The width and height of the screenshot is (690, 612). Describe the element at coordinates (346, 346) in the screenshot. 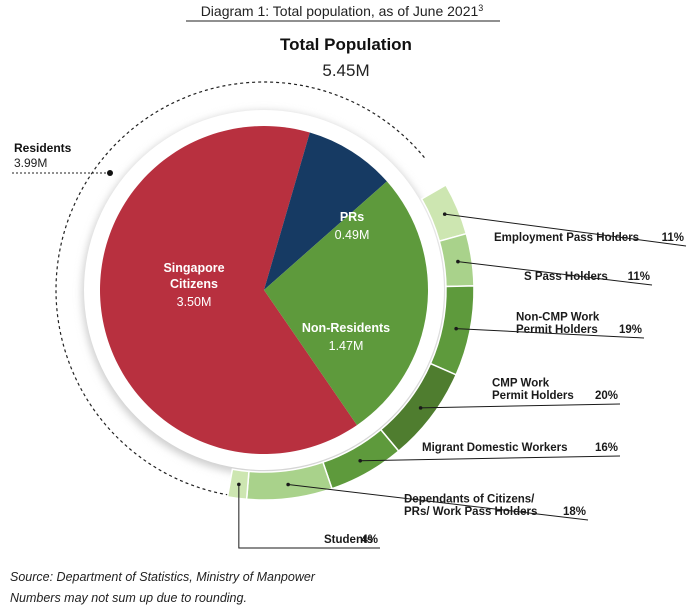

I see `pie-label-non-residents-value: 1.47M` at that location.